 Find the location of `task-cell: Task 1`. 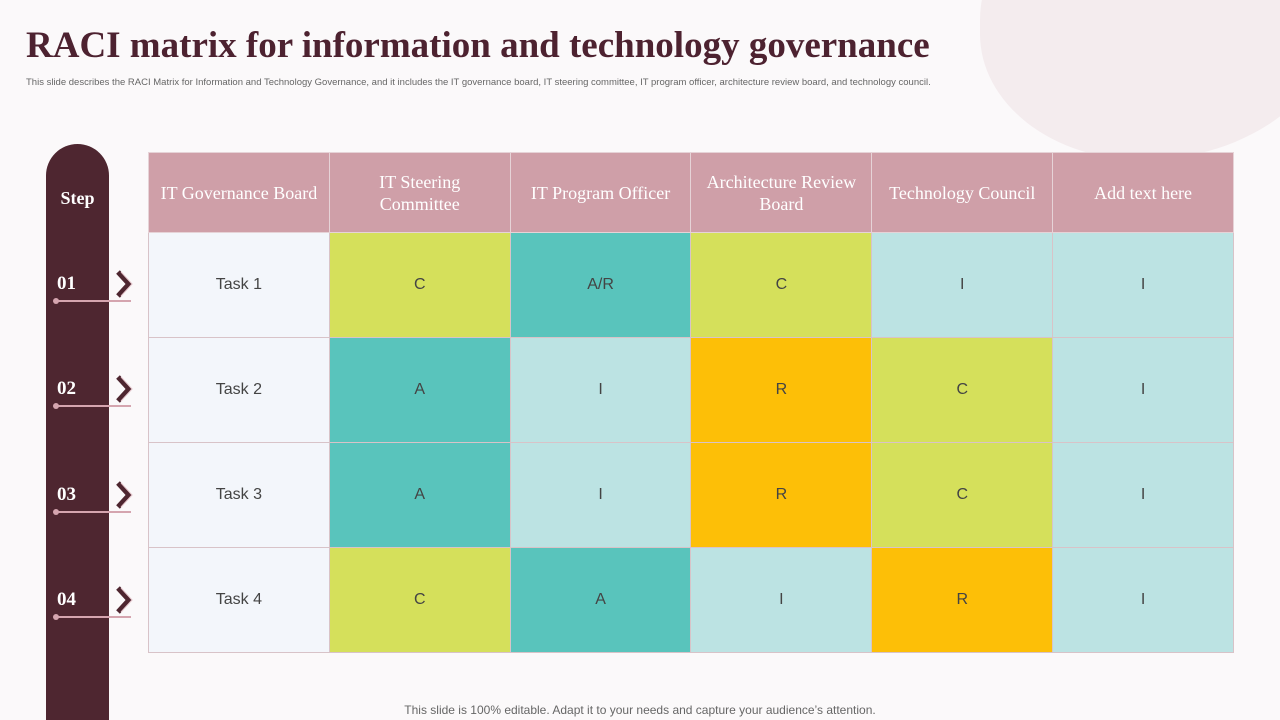

task-cell: Task 1 is located at coordinates (239, 285).